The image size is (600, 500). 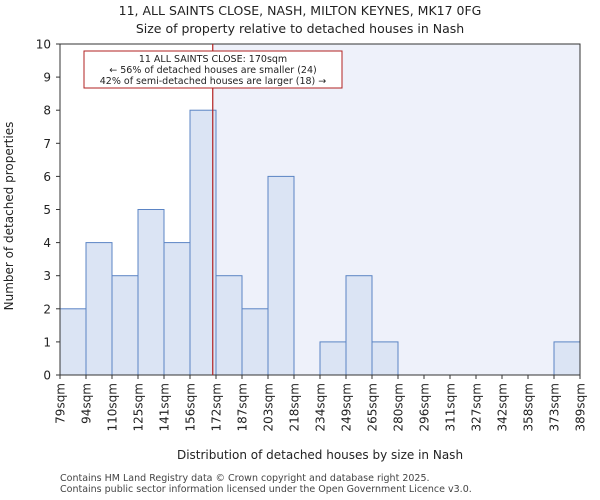 What do you see at coordinates (47, 342) in the screenshot?
I see `y-tick-label: 1` at bounding box center [47, 342].